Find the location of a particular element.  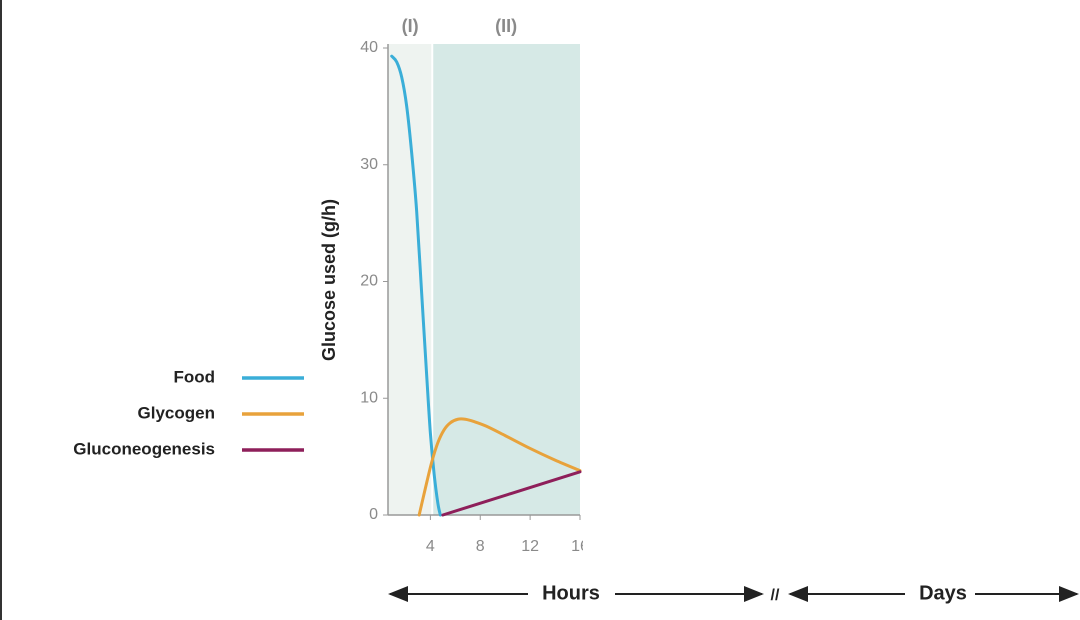

legend-label: Gluconeogenesis is located at coordinates (144, 448).